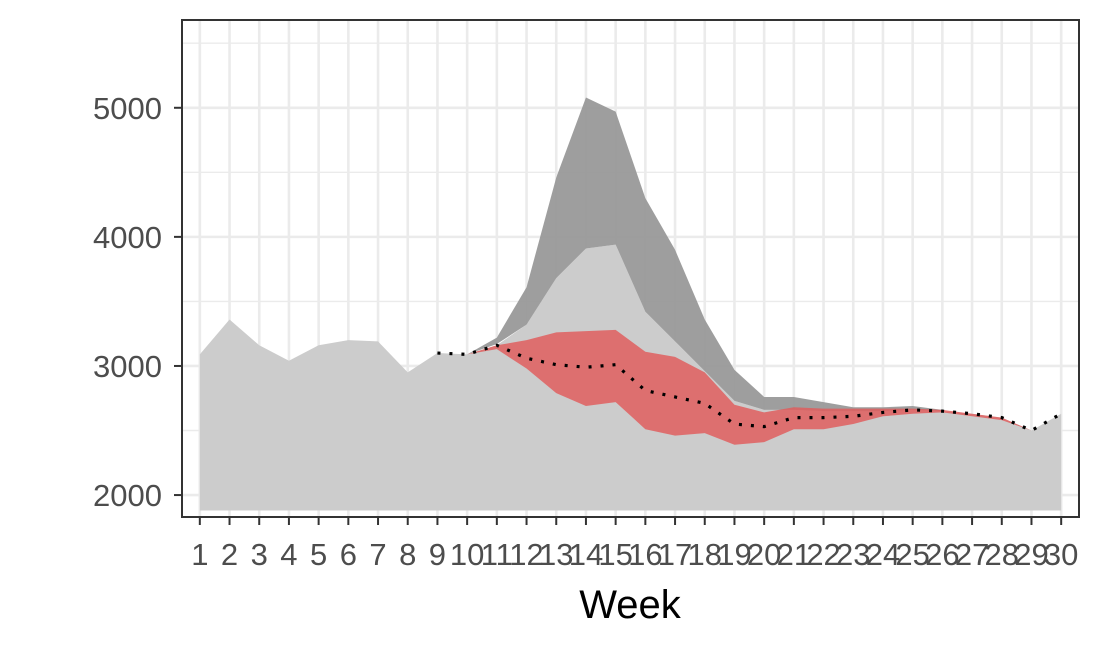 The image size is (1103, 650). I want to click on x-tick-label: 14, so click(586, 554).